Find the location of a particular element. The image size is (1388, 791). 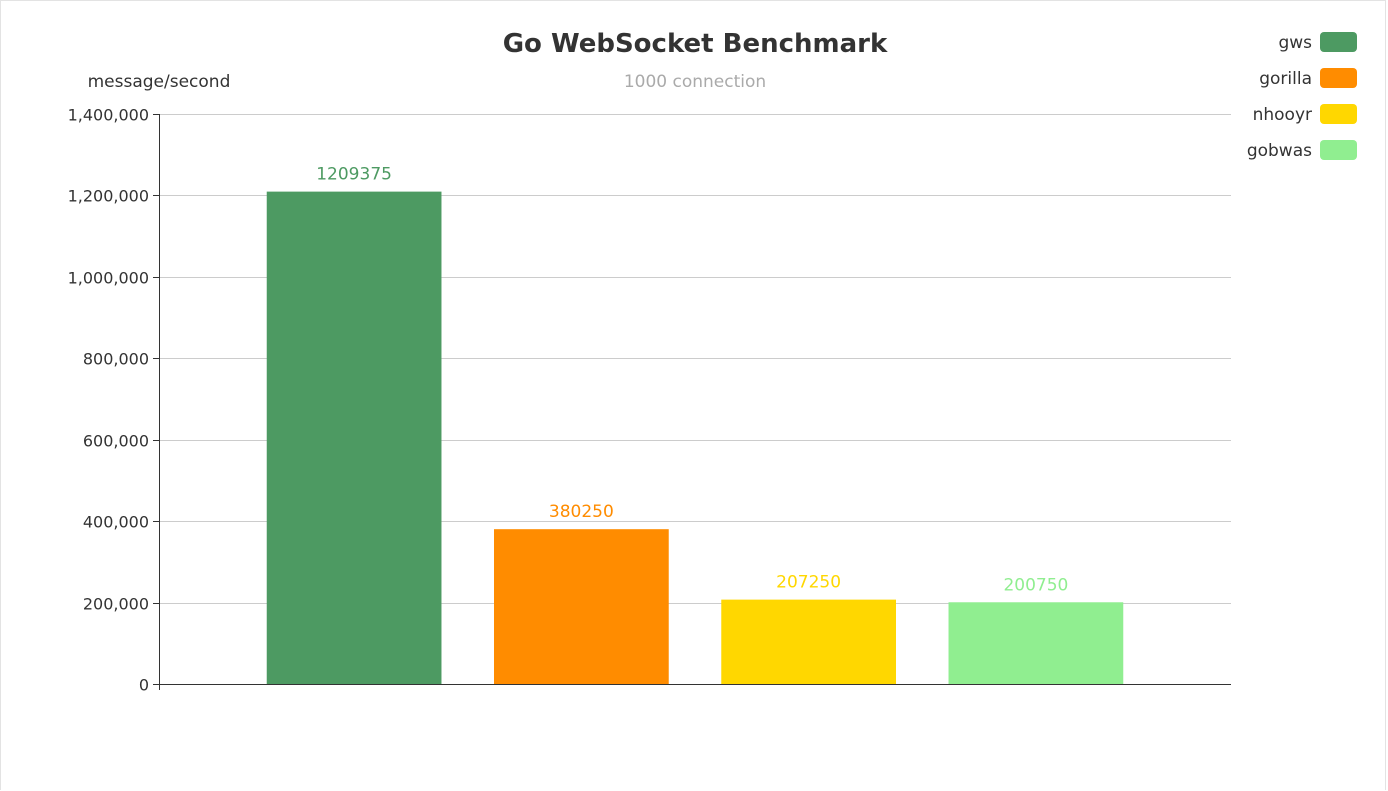

y-tick-label: 200,000 is located at coordinates (116, 604).